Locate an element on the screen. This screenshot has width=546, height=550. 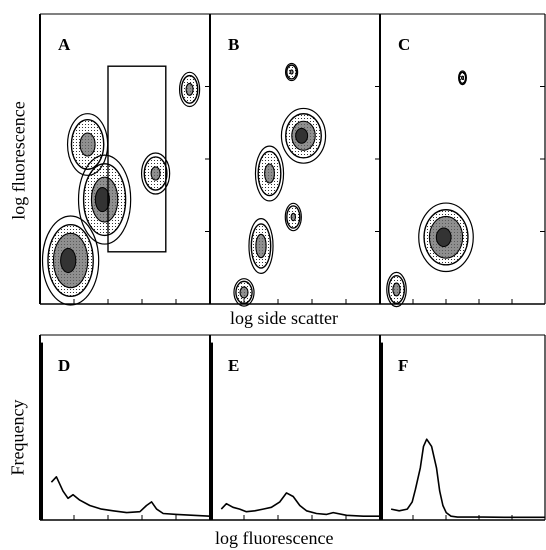
panel-label-d: D is located at coordinates (64, 365).